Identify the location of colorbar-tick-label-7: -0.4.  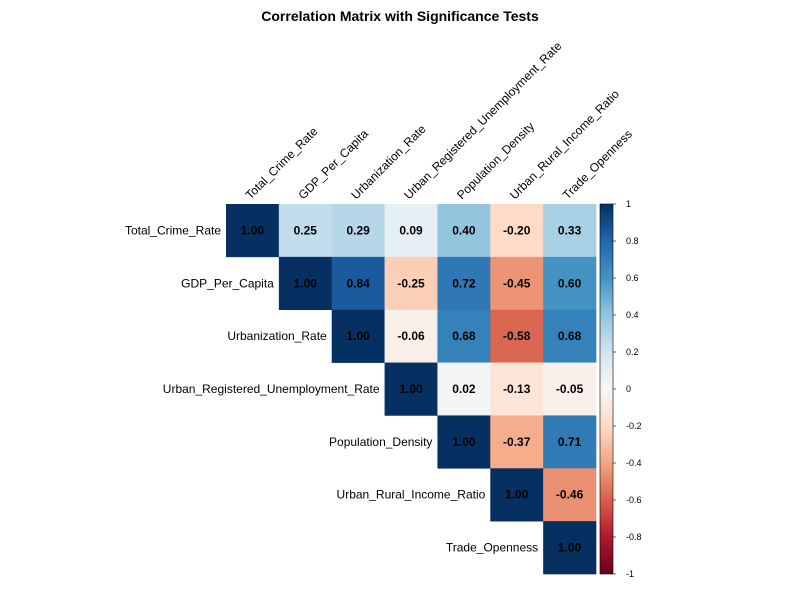
(634, 463).